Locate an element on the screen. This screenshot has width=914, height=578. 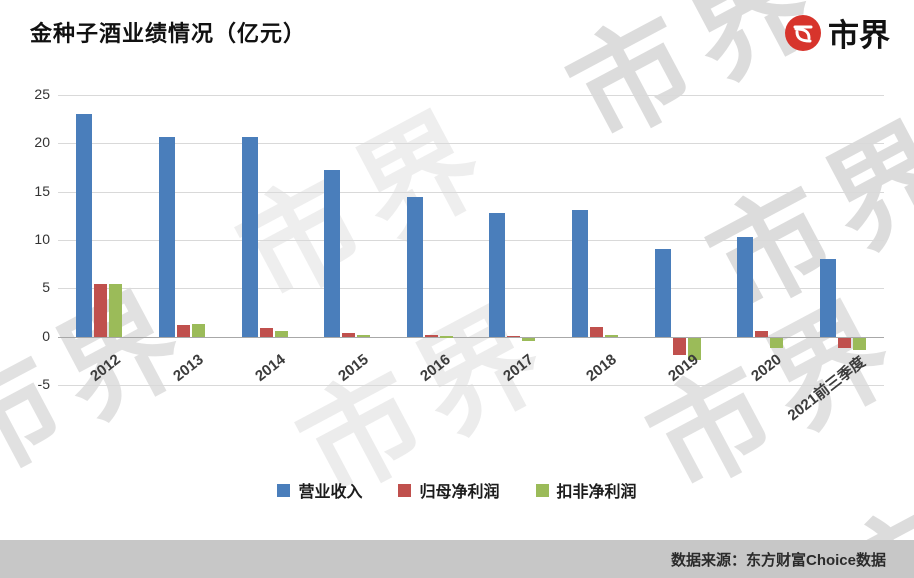
y-axis-tick-label: 10 is located at coordinates (42, 239).